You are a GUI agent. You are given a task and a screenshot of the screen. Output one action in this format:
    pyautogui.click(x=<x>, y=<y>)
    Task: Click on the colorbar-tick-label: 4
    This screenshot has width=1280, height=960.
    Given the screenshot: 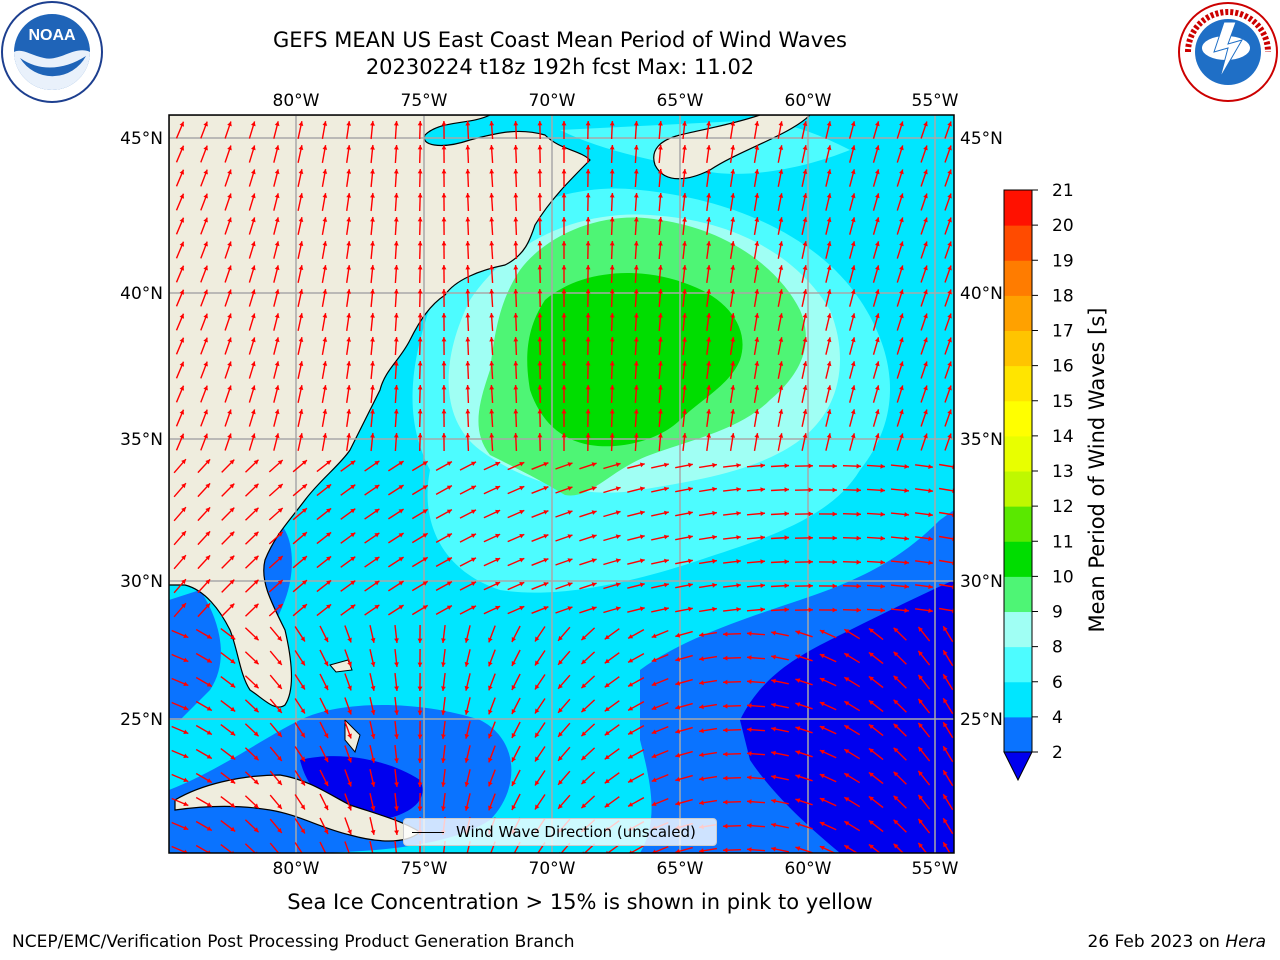 What is the action you would take?
    pyautogui.click(x=1057, y=718)
    